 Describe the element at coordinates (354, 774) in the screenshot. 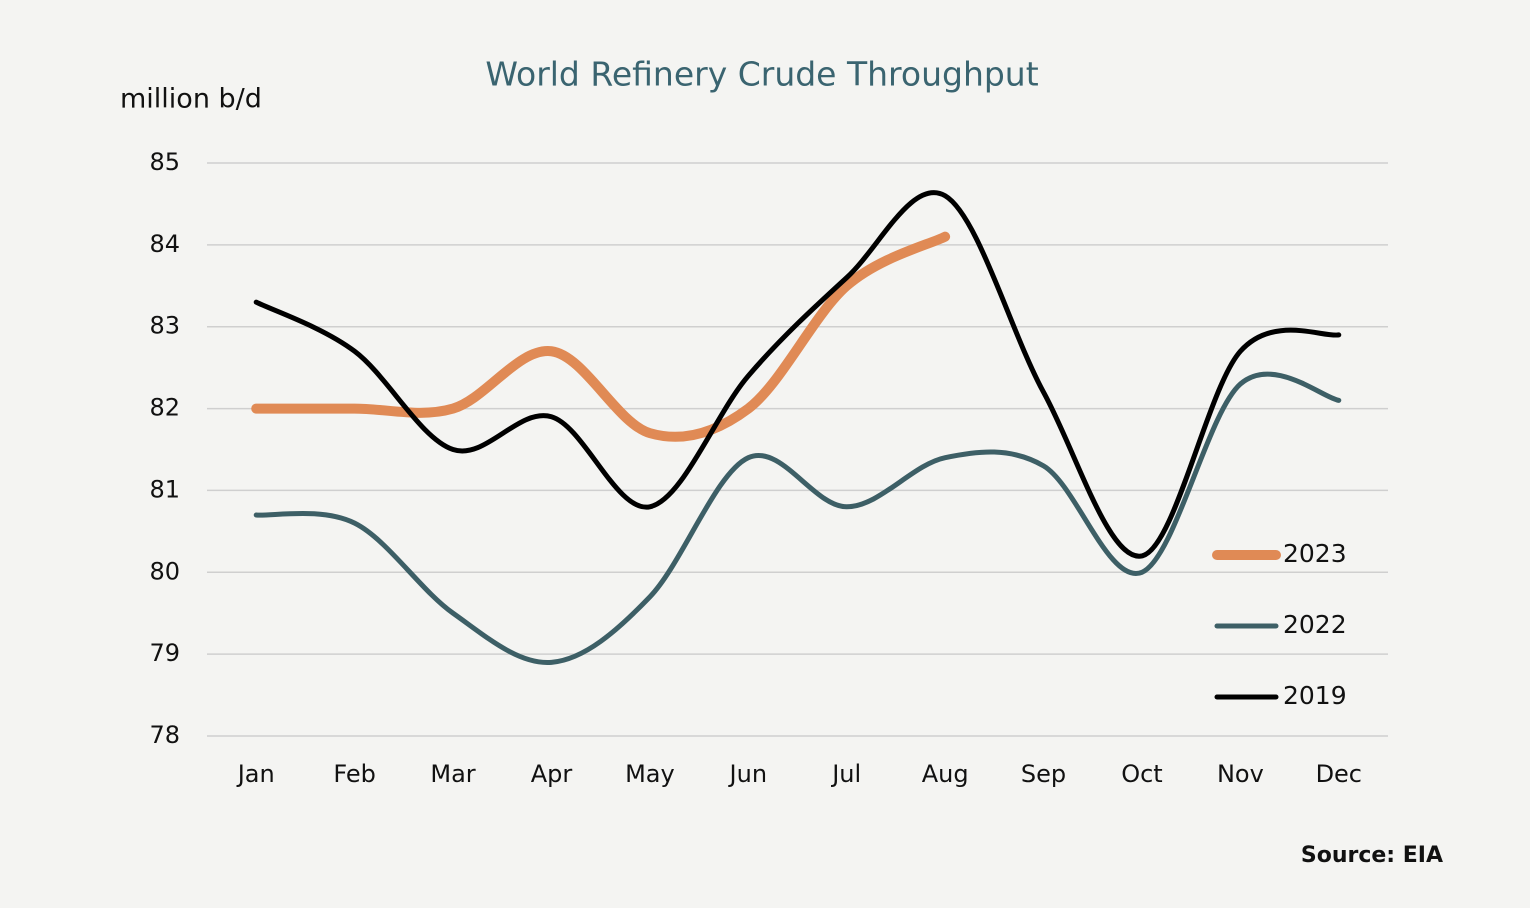

I see `x-tick-label: Feb` at that location.